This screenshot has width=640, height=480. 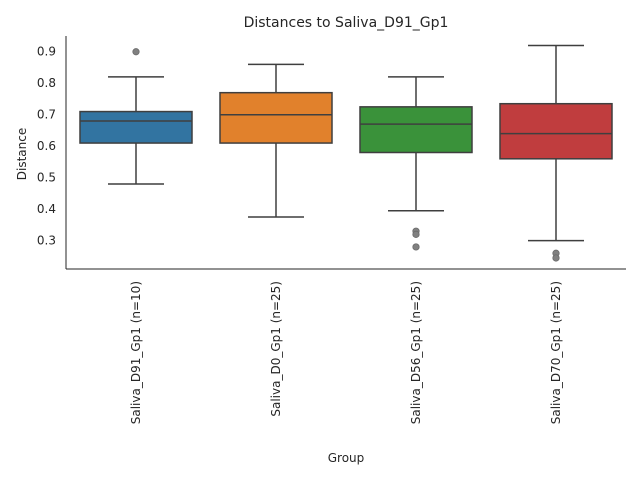 What do you see at coordinates (46, 146) in the screenshot?
I see `y-tick-label: 0.6` at bounding box center [46, 146].